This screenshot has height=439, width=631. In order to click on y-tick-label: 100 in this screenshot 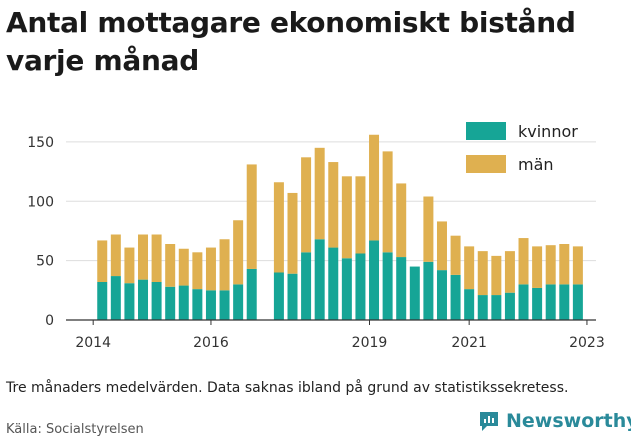, I will do `click(40, 202)`.